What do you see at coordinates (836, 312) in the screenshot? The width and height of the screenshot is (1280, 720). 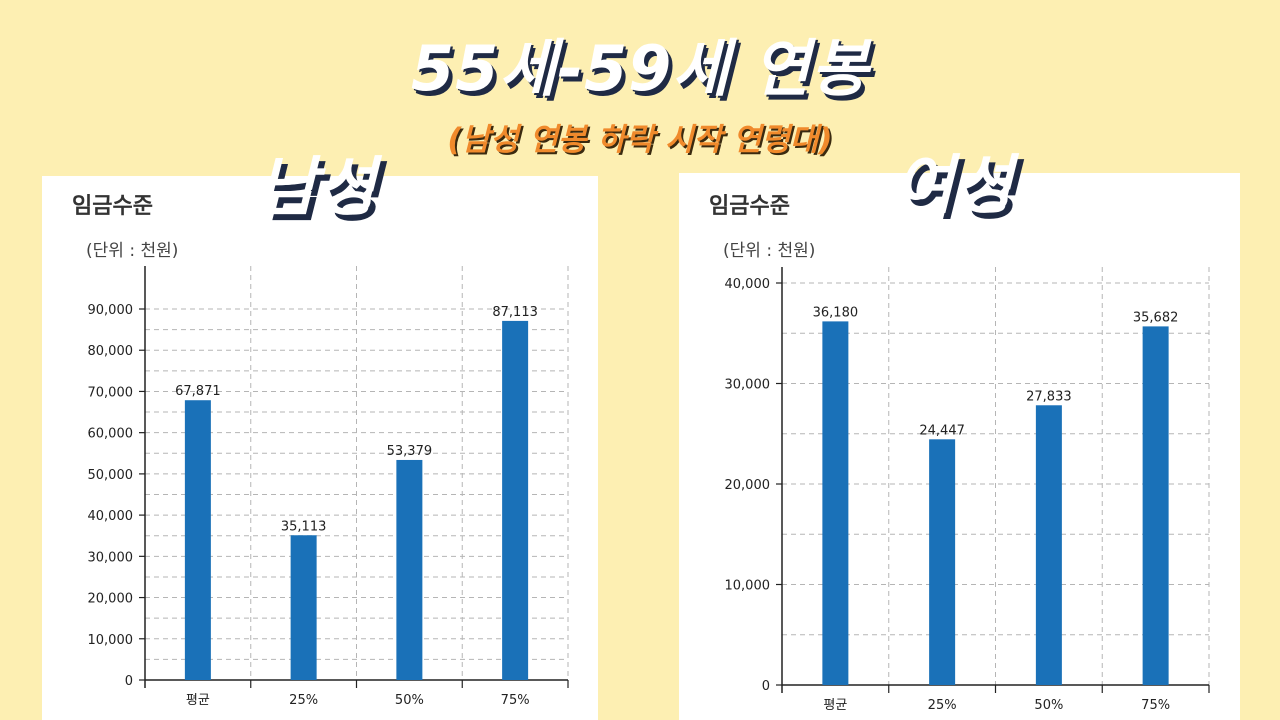 I see `bar-value-label: 36,180` at bounding box center [836, 312].